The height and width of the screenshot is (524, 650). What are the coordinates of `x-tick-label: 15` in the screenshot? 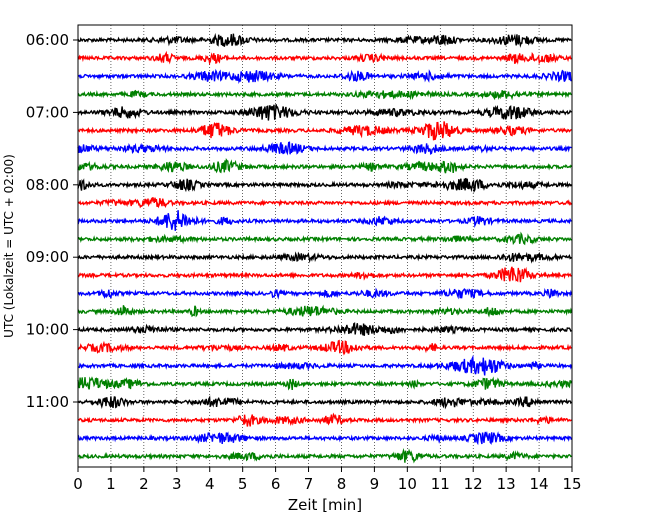 It's located at (571, 484).